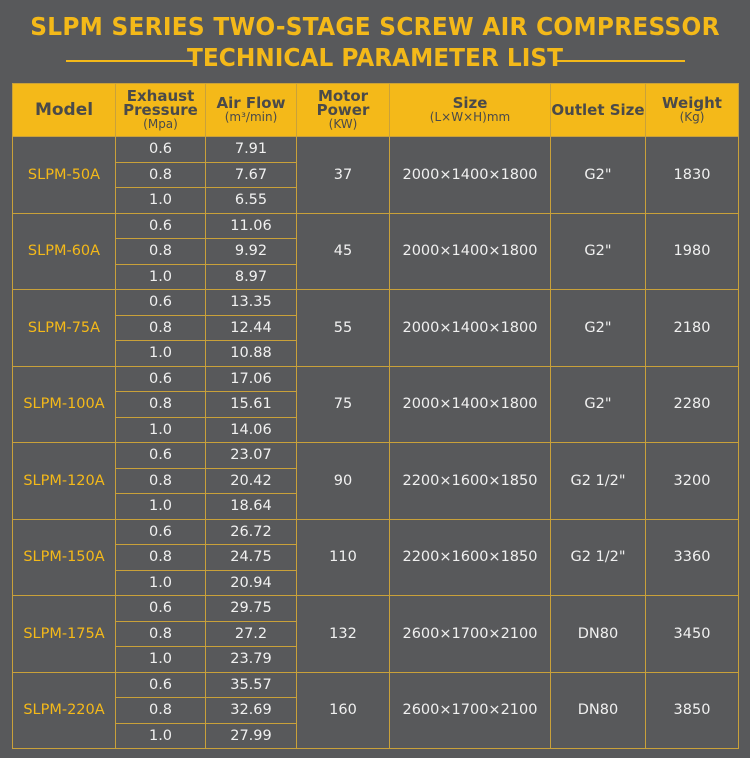  I want to click on model-cell: SLPM-50A, so click(64, 175).